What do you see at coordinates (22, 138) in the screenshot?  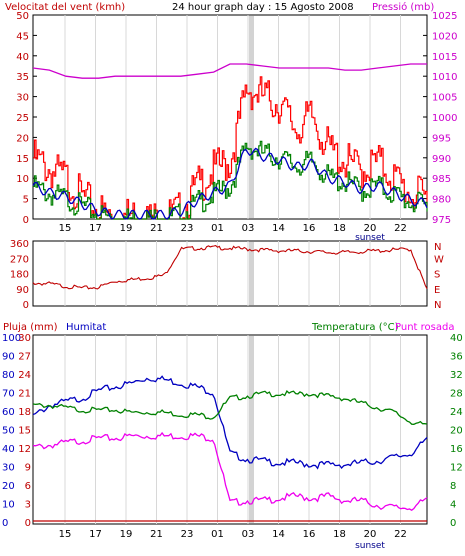 I see `wind-tick-label: 20` at bounding box center [22, 138].